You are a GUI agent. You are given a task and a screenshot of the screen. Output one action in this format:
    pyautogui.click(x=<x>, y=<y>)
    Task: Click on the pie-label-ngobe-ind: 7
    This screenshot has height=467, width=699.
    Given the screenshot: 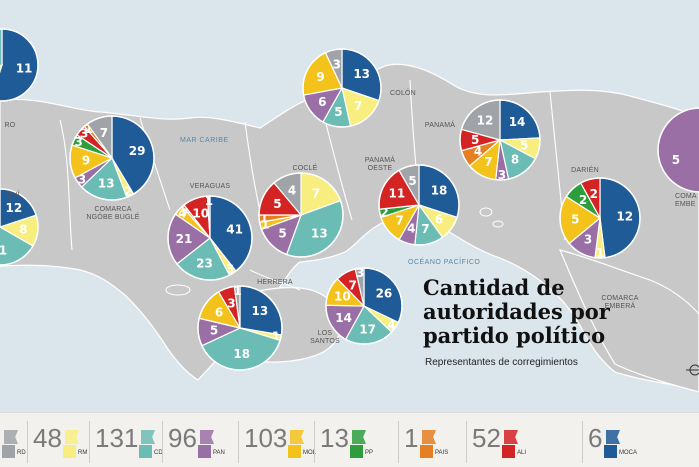 What is the action you would take?
    pyautogui.click(x=104, y=133)
    